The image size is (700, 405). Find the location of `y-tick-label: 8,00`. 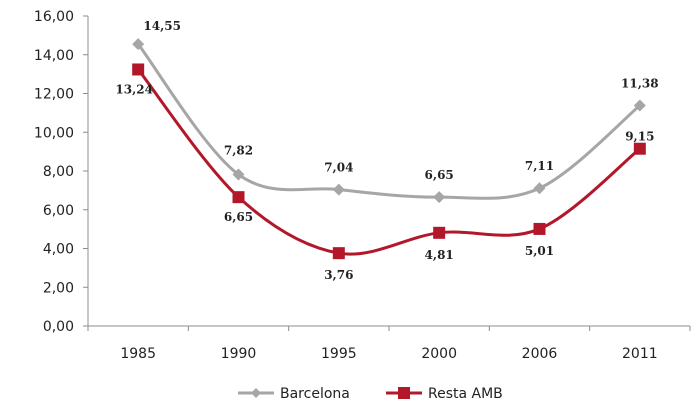

y-tick-label: 8,00 is located at coordinates (58, 172).